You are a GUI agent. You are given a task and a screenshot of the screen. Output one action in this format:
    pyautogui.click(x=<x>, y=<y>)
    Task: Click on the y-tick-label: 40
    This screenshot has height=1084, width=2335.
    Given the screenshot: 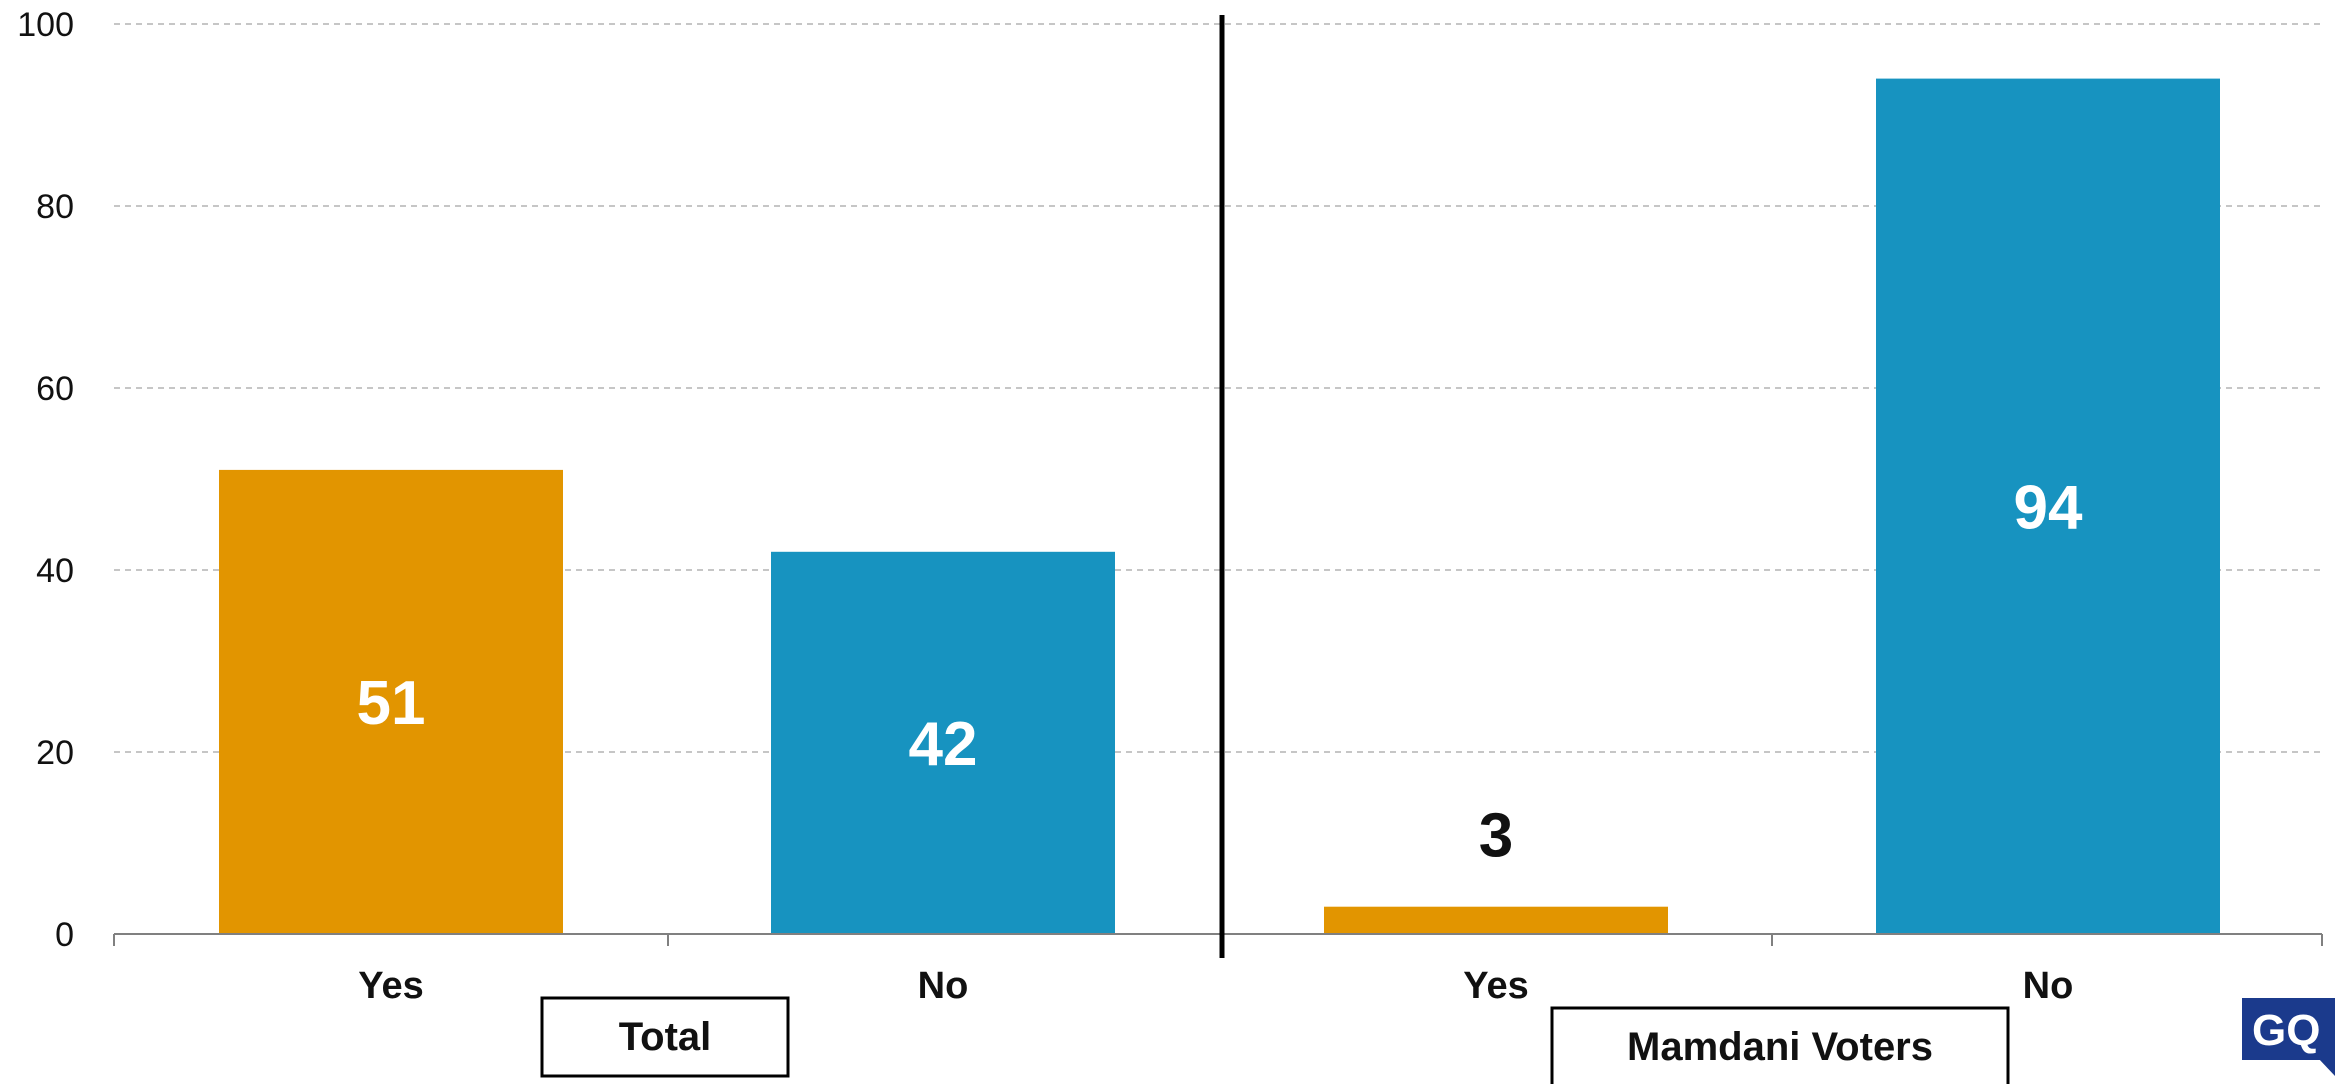 What is the action you would take?
    pyautogui.click(x=55, y=571)
    